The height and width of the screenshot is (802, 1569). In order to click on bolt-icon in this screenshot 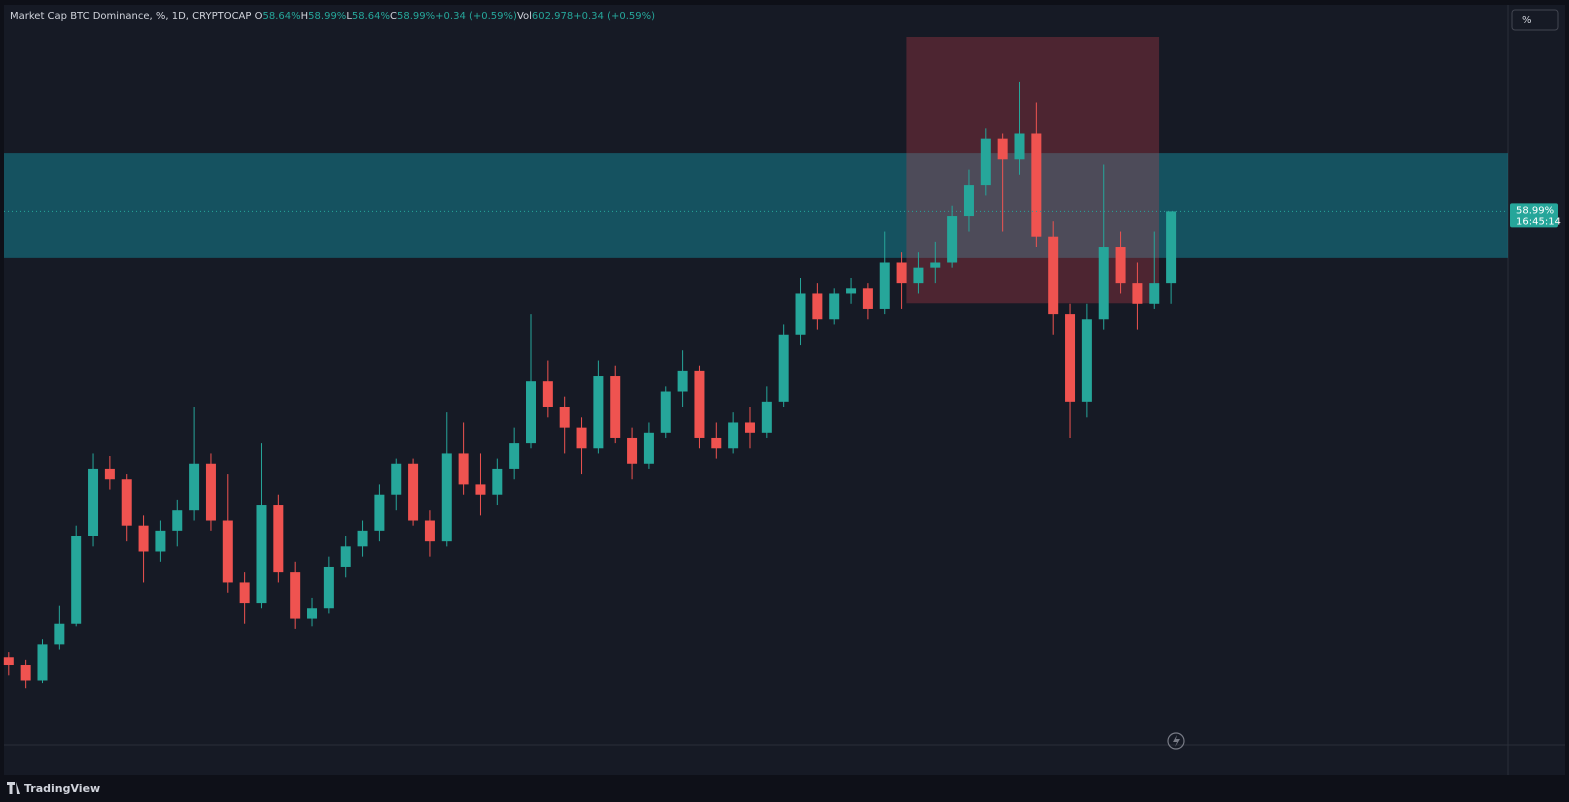, I will do `click(1176, 741)`.